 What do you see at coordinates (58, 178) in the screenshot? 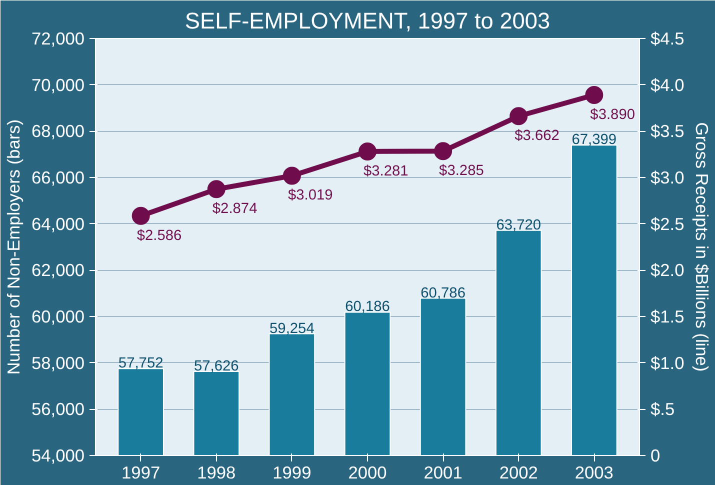
I see `y-tick-label: 66,000` at bounding box center [58, 178].